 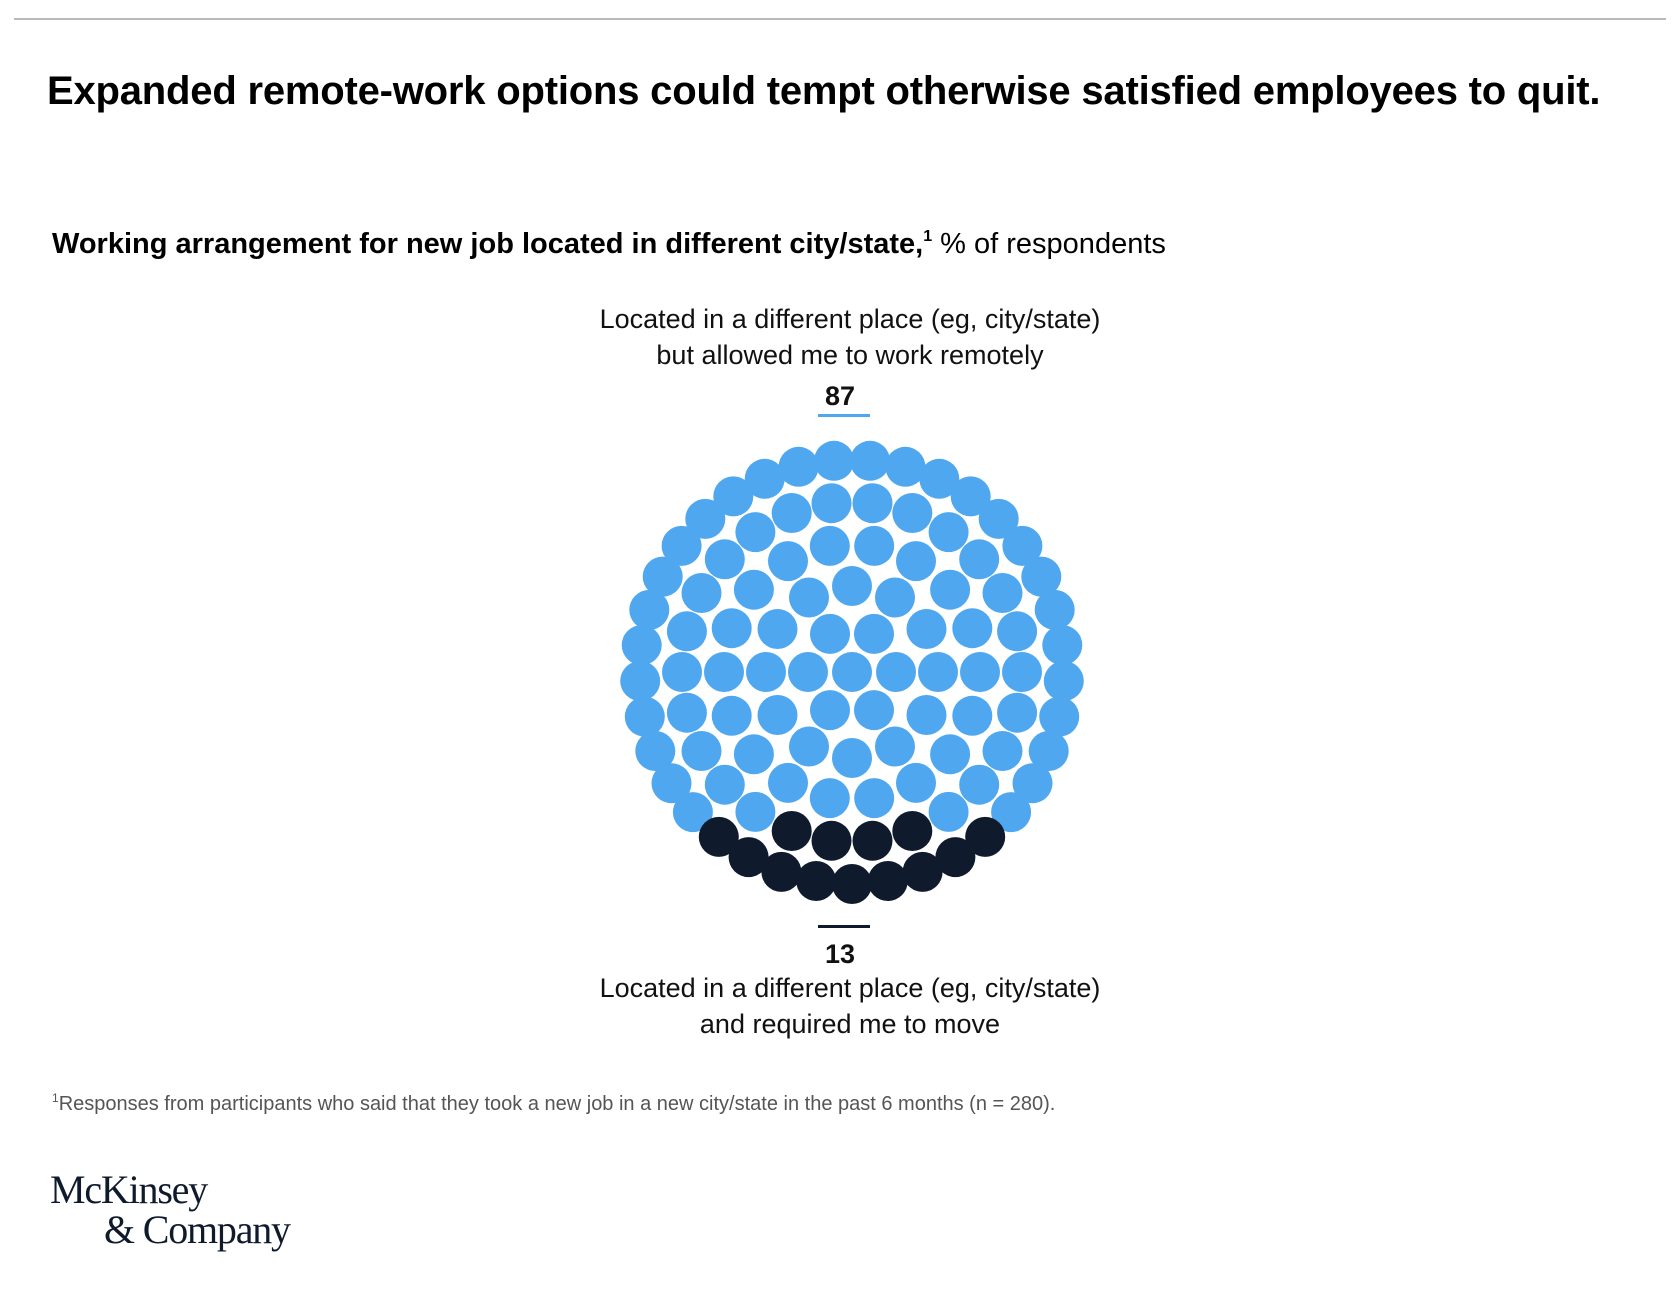 What do you see at coordinates (850, 355) in the screenshot?
I see `remote-label-line2: but allowed me to work remotely` at bounding box center [850, 355].